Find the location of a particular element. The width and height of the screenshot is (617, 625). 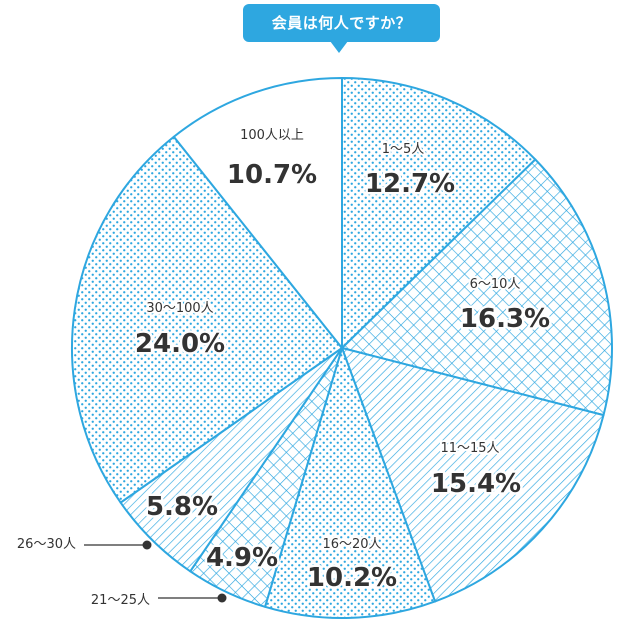

callout-box is located at coordinates (341, 23).